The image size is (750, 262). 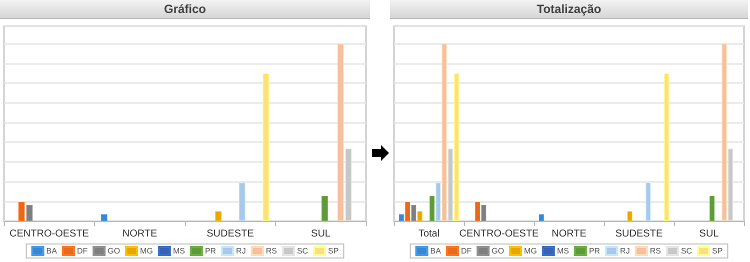 What do you see at coordinates (569, 9) in the screenshot?
I see `chart-title: Totalização` at bounding box center [569, 9].